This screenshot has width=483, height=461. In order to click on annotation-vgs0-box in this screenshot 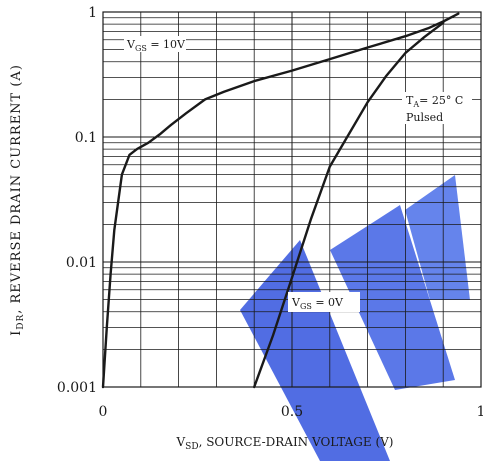, I will do `click(324, 302)`.